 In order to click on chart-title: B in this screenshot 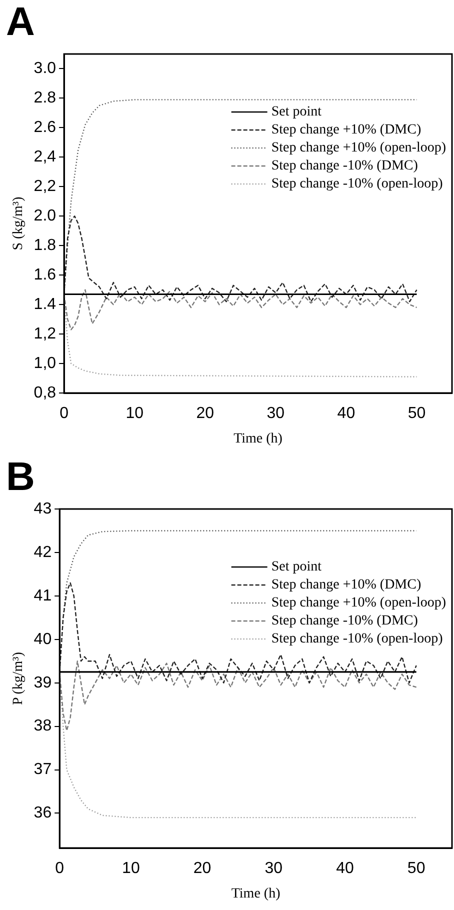, I will do `click(20, 477)`.